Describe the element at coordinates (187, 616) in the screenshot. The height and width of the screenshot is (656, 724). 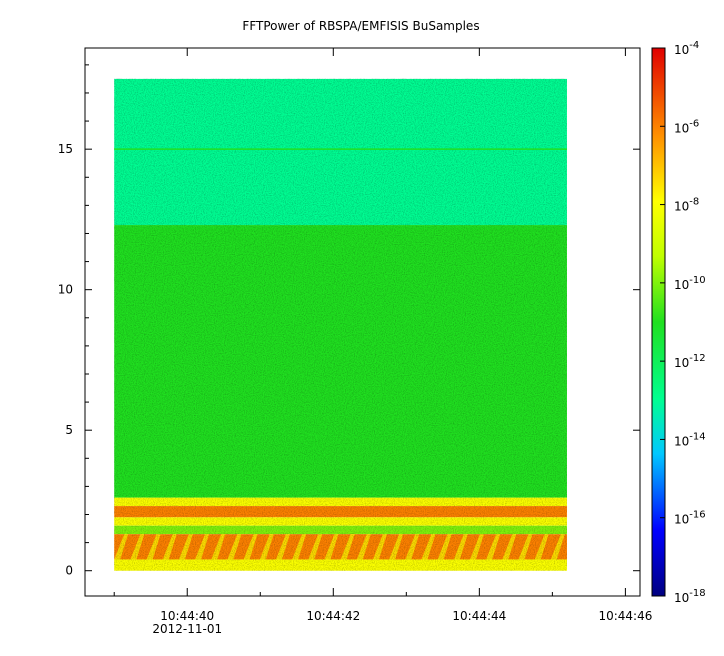
I see `x-tick-label-0: 10:44:40` at that location.